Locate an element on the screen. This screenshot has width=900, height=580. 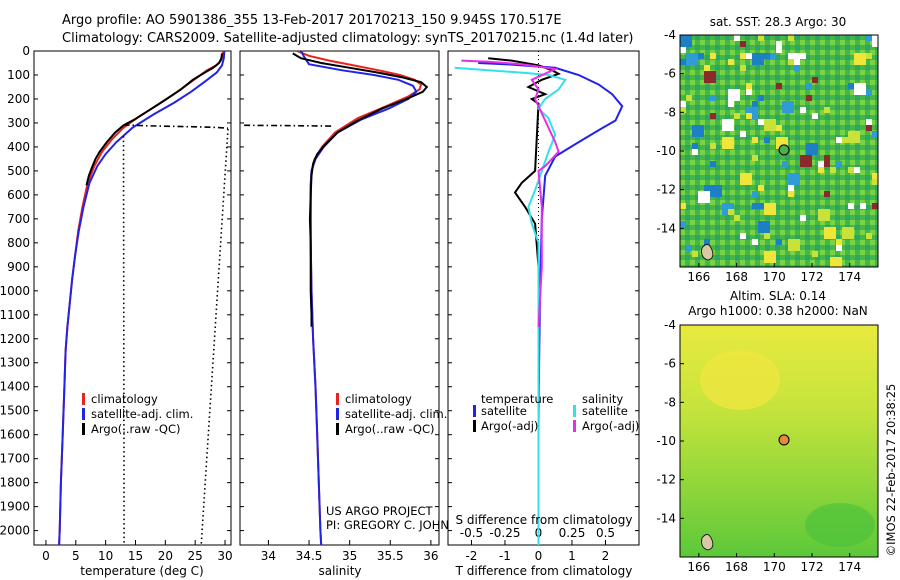
legend-label-s-satellite: satellite is located at coordinates (605, 411).